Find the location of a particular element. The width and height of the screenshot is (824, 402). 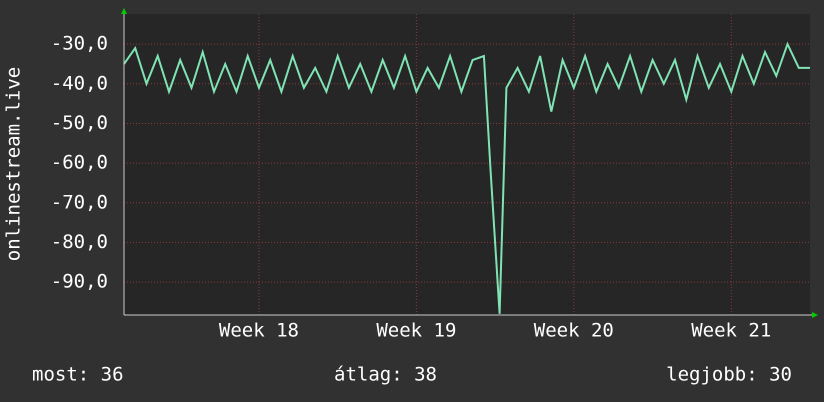

y-tick-label: -70,0 is located at coordinates (79, 202).